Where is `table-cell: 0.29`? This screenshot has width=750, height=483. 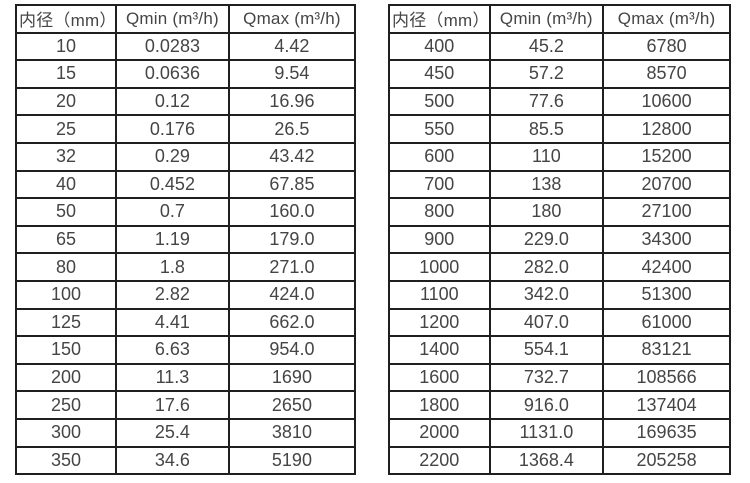 table-cell: 0.29 is located at coordinates (172, 156).